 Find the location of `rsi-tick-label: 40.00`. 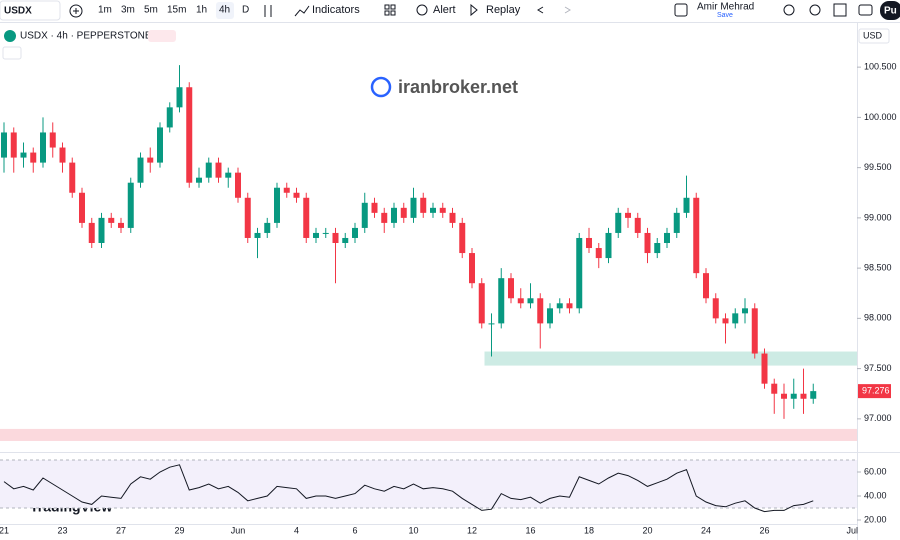

rsi-tick-label: 40.00 is located at coordinates (875, 495).